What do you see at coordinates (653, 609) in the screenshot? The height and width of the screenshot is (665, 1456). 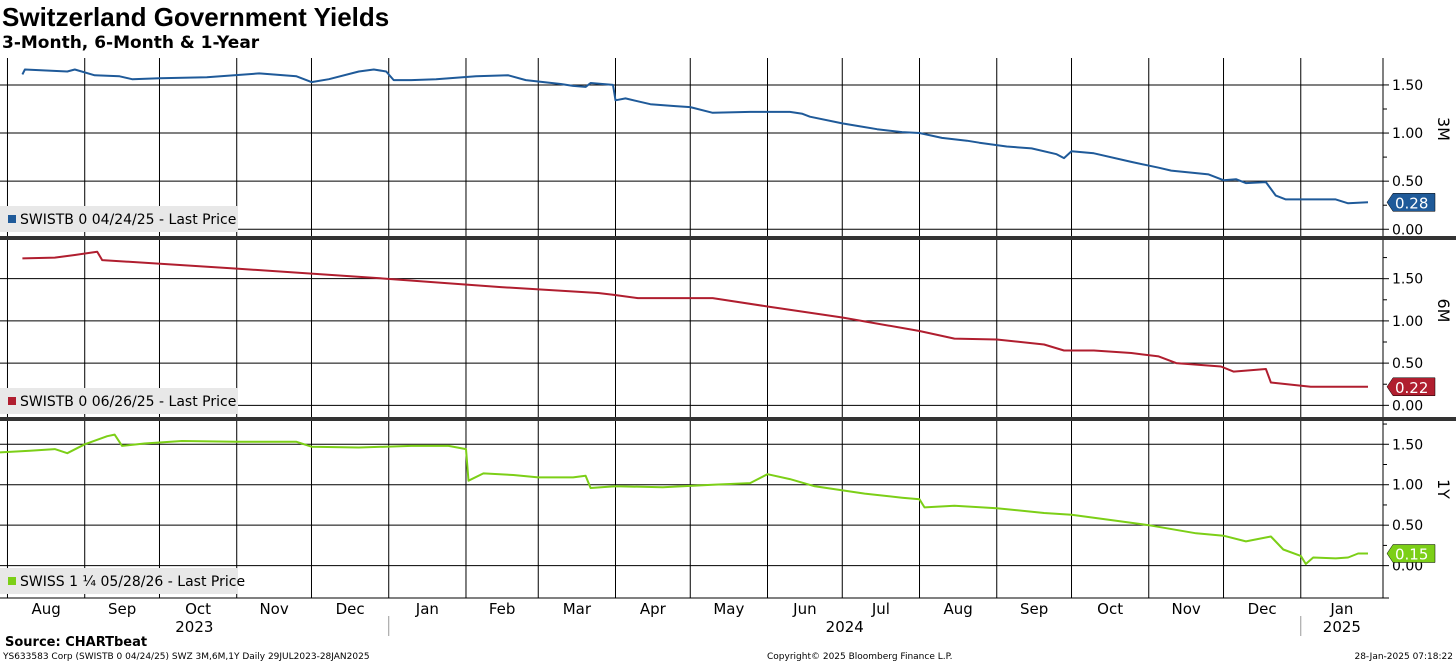 I see `x-month-label: Apr` at bounding box center [653, 609].